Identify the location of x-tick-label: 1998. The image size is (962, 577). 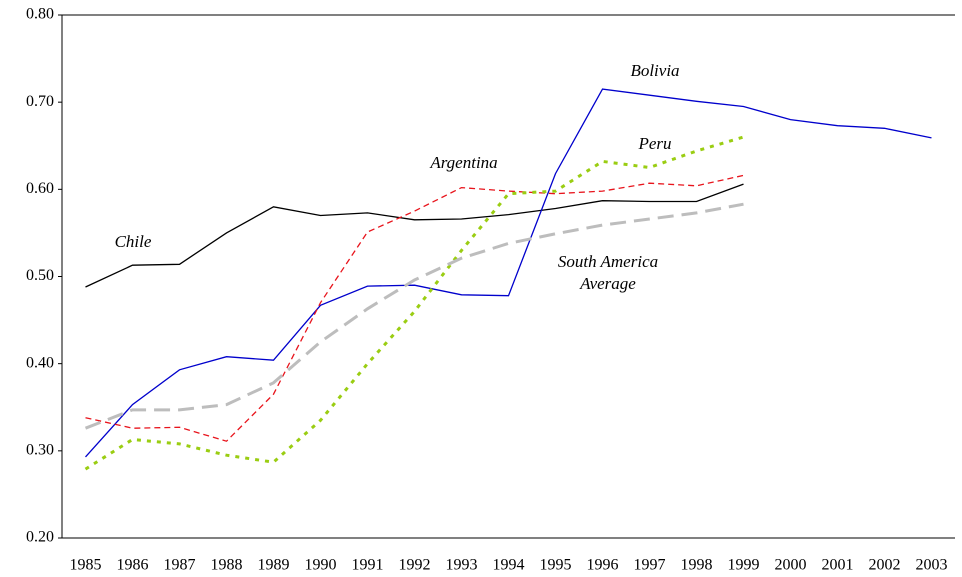
(697, 565).